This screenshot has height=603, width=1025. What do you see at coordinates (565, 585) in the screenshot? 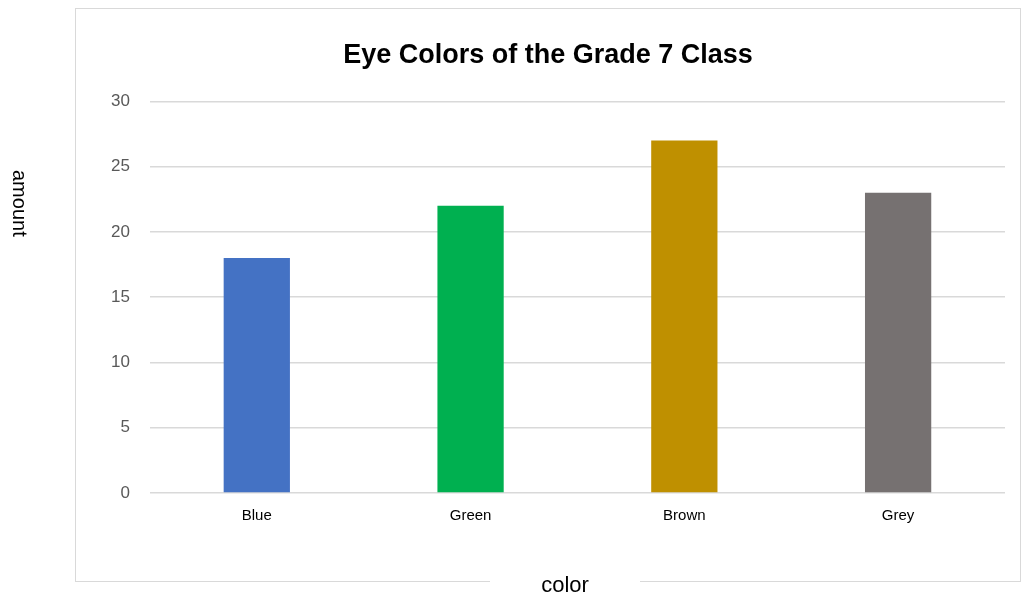
I see `x-axis-title: color` at bounding box center [565, 585].